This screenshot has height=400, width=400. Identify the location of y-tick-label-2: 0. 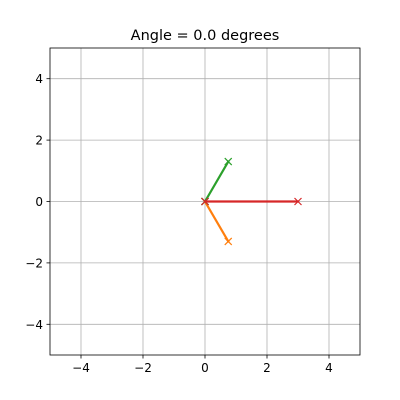
(39, 202).